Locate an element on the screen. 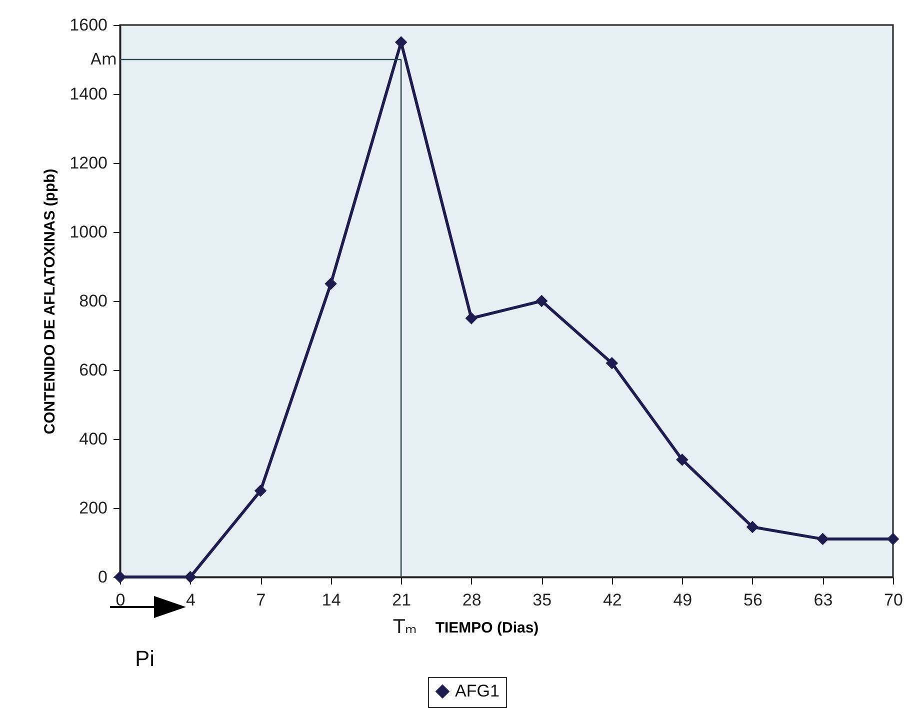 Image resolution: width=909 pixels, height=716 pixels. x-tick-label: 4 is located at coordinates (191, 600).